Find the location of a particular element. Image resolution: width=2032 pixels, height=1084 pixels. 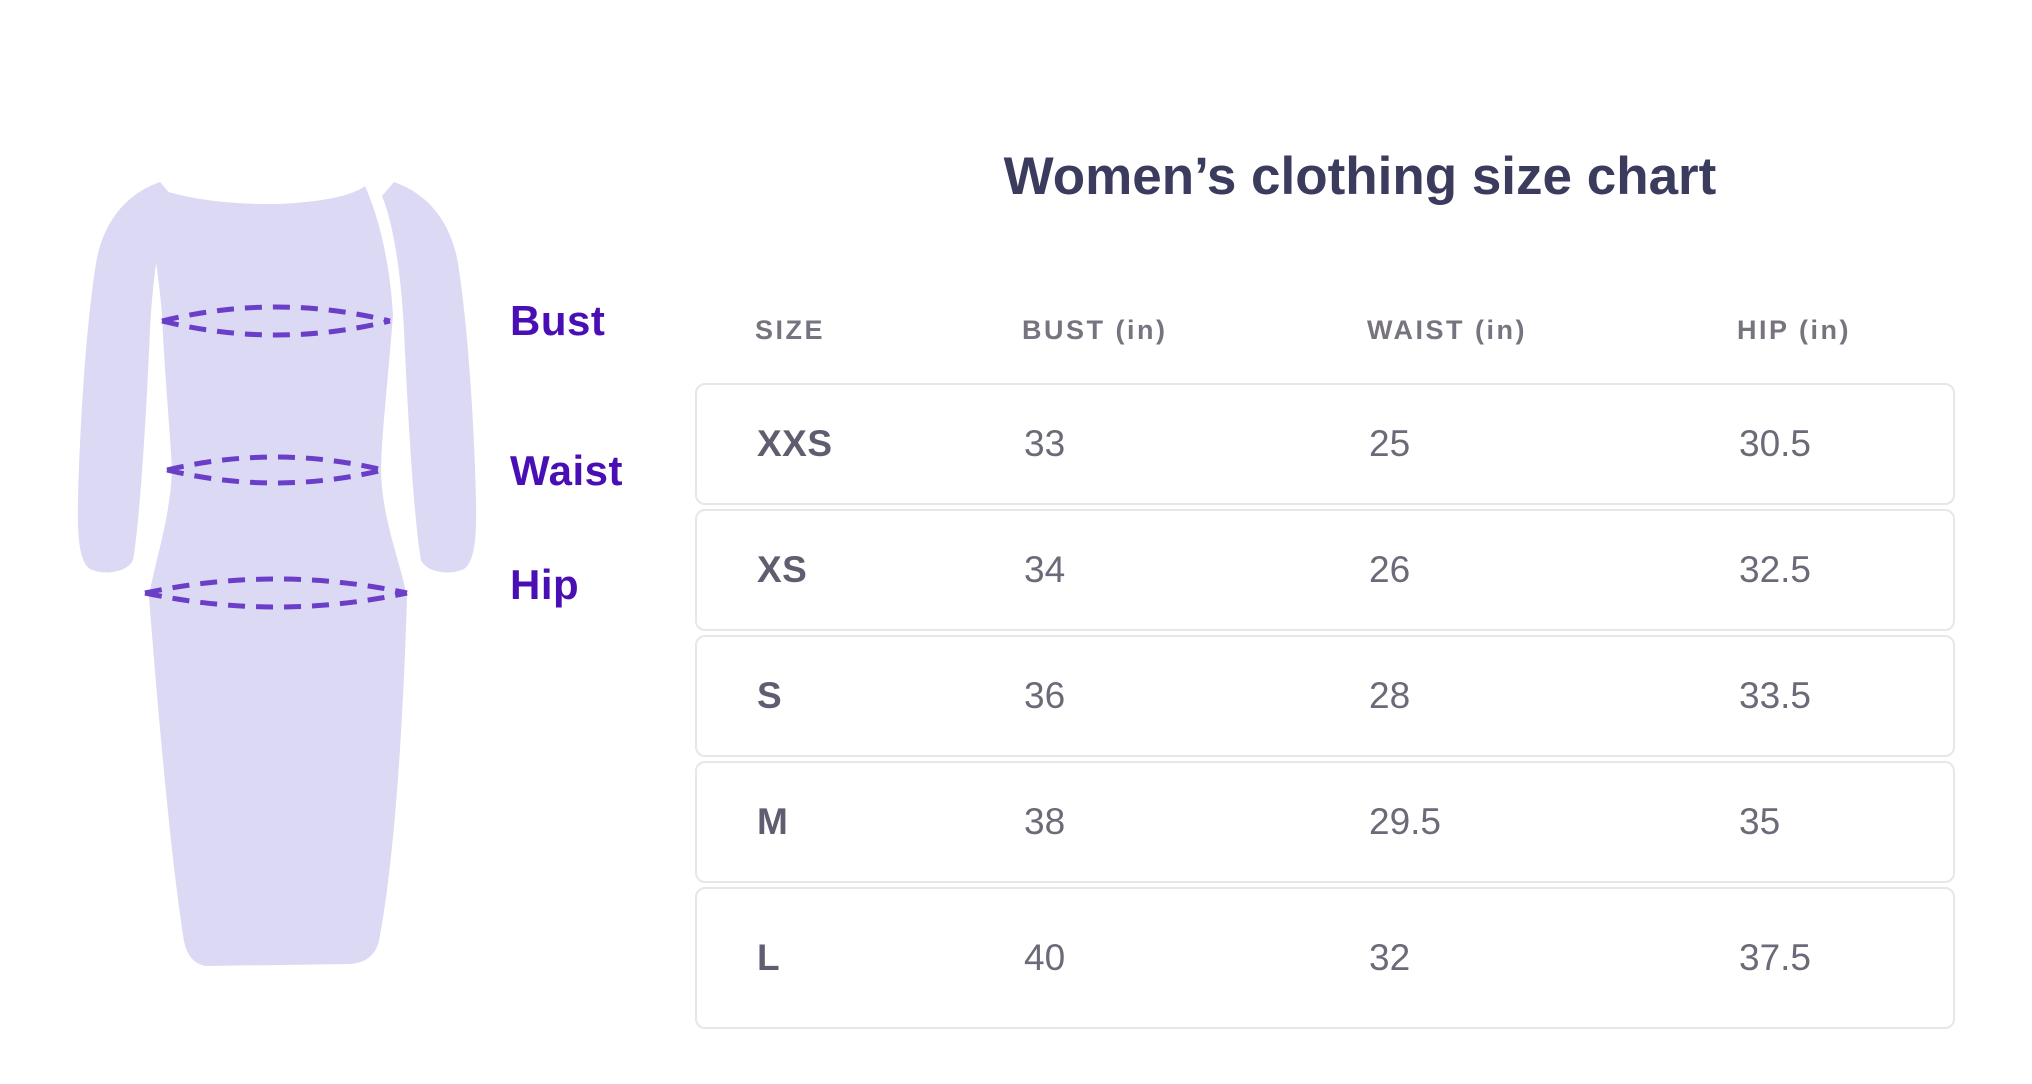

bust-measure-line is located at coordinates (276, 321).